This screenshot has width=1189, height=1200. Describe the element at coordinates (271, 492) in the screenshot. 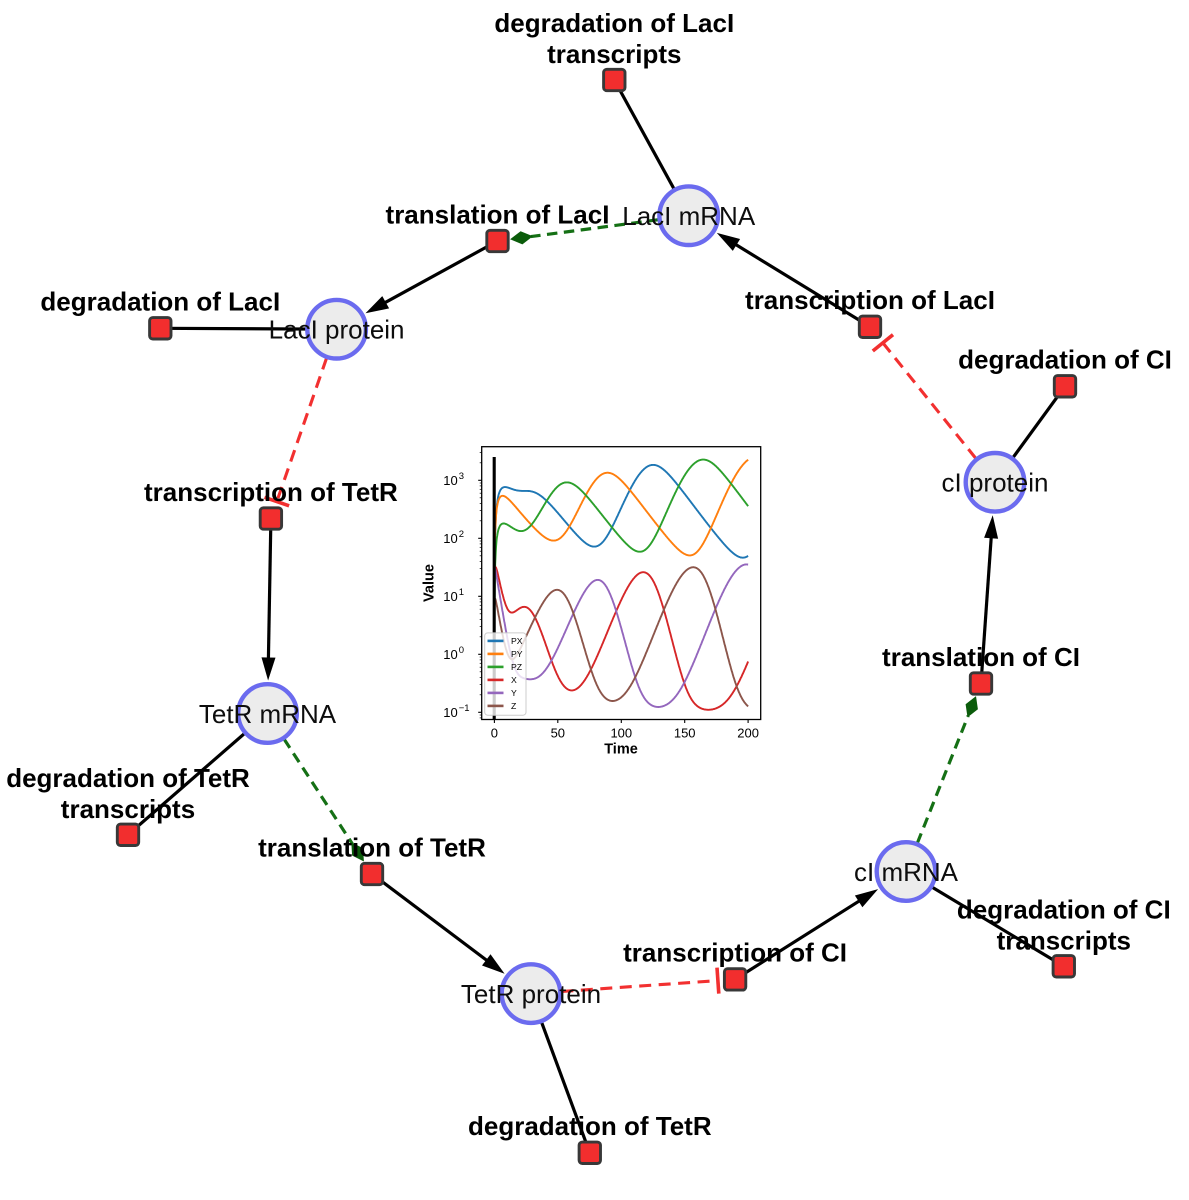

I see `svg-text: transcription of TetR` at that location.